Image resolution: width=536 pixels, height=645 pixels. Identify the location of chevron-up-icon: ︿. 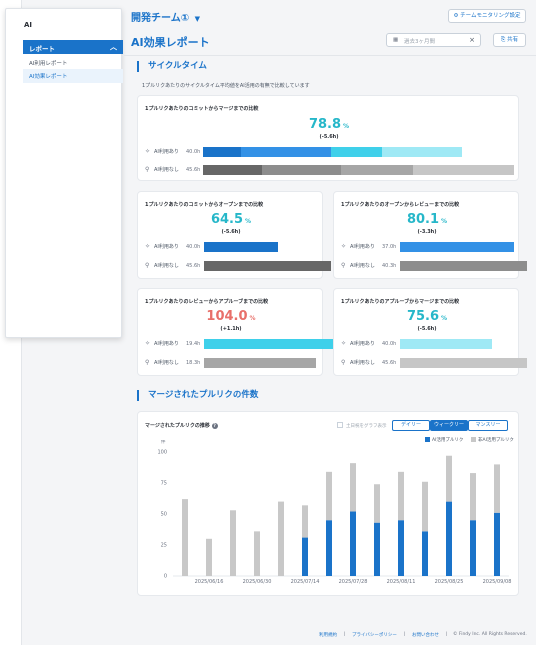
(113, 47).